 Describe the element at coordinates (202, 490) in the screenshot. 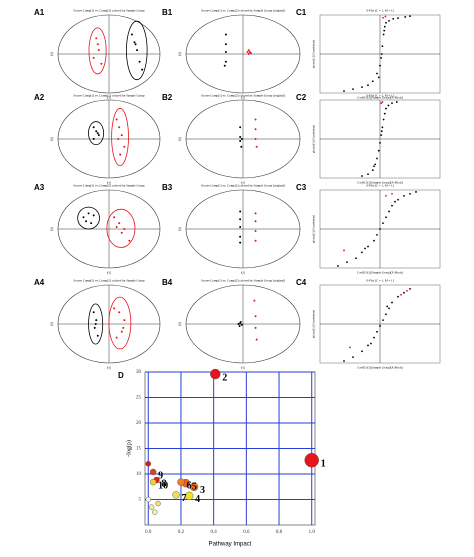

I see `point-label: 3` at that location.